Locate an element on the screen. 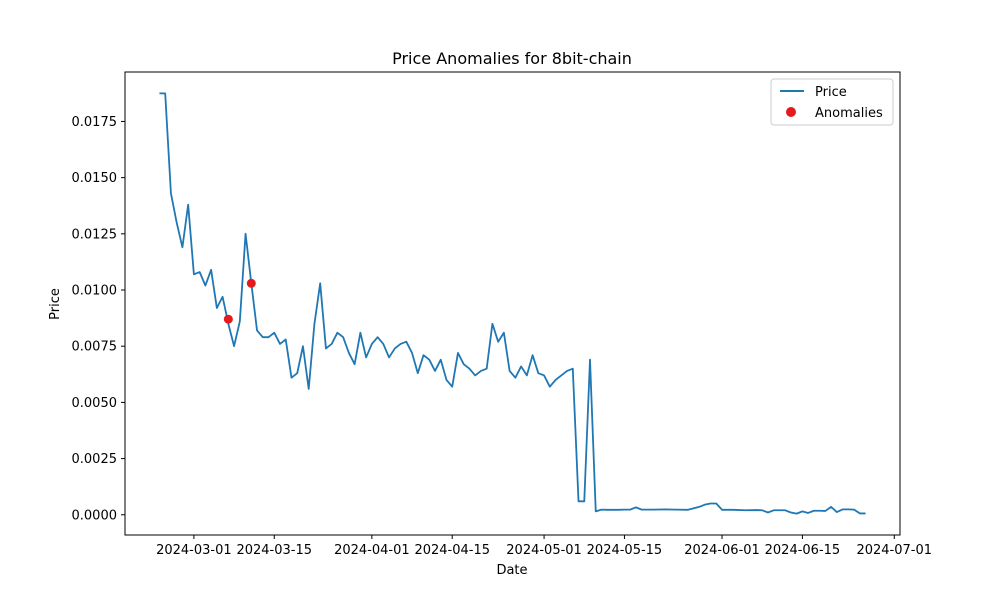  x-tick-label: 2024-06-15 is located at coordinates (803, 550).